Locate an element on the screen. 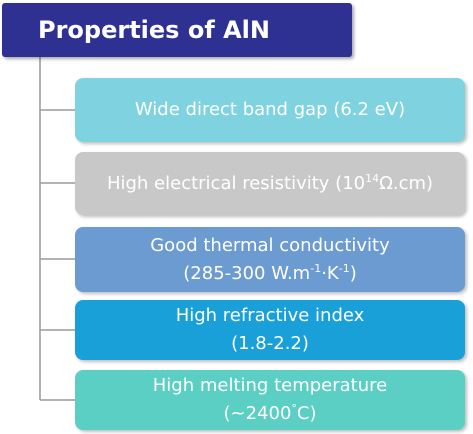  property-box: High electrical resistivity (1014Ω.cm) is located at coordinates (270, 183).